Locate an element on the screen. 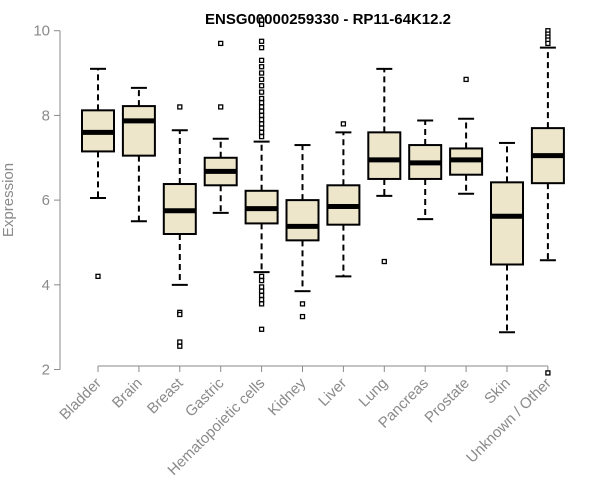  box-unknown-other is located at coordinates (547, 202).